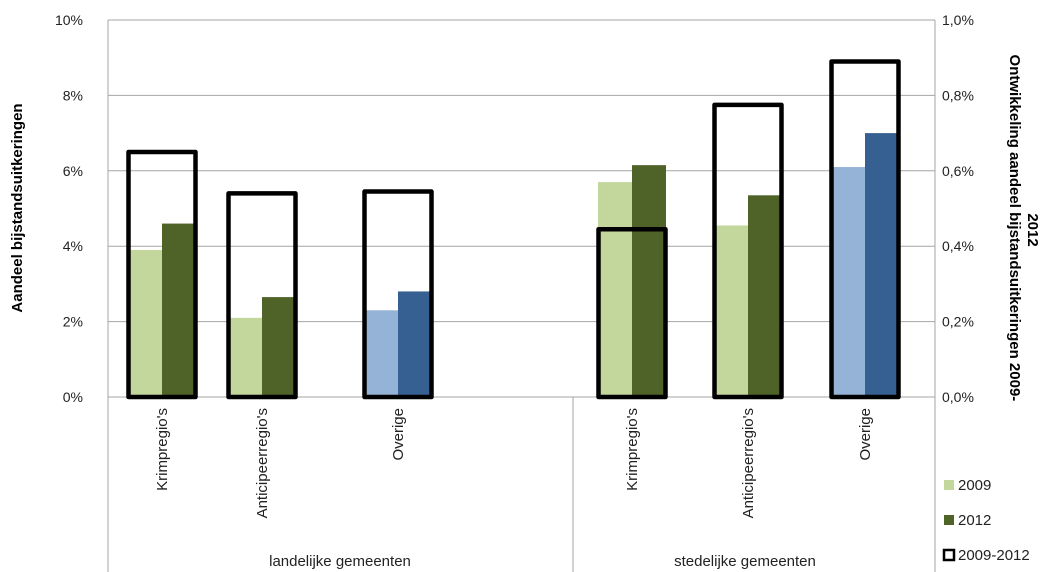 The image size is (1040, 572). What do you see at coordinates (73, 397) in the screenshot?
I see `y-tick-label-left: 0%` at bounding box center [73, 397].